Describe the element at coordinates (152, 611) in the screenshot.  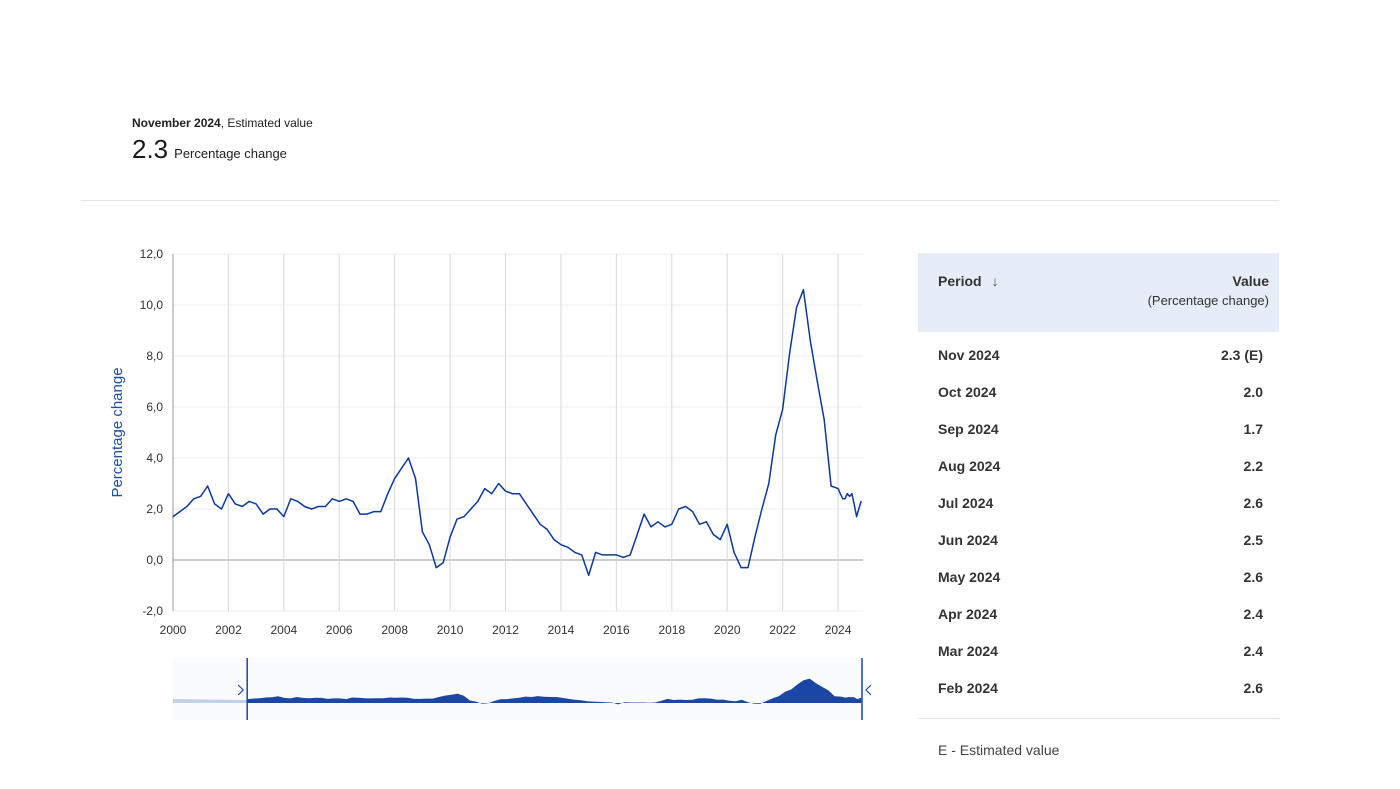
I see `y-tick-label: -2,0` at that location.